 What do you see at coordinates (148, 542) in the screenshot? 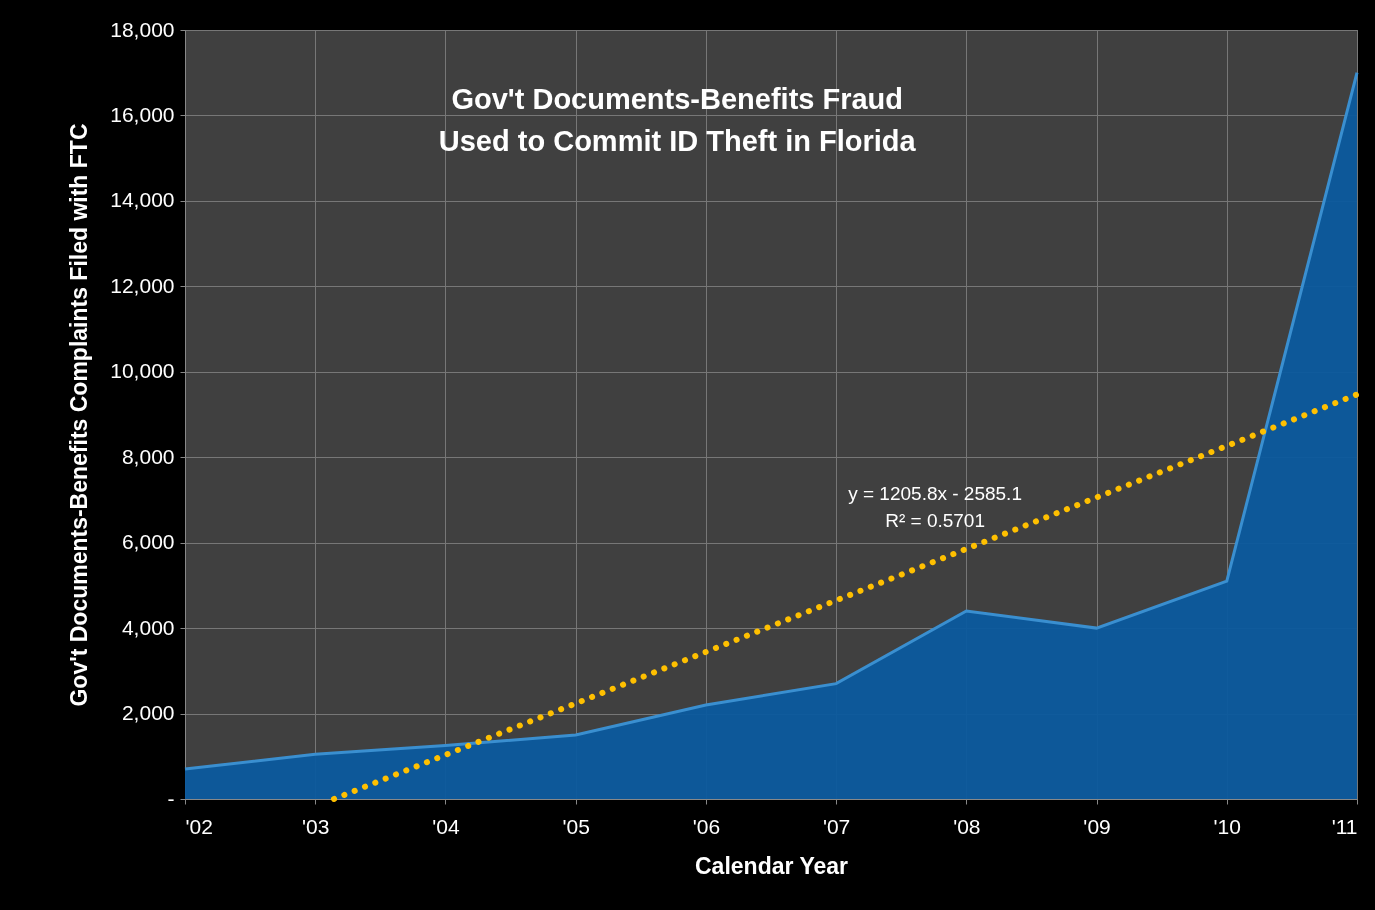
I see `y-tick-label: 6,000` at bounding box center [148, 542].